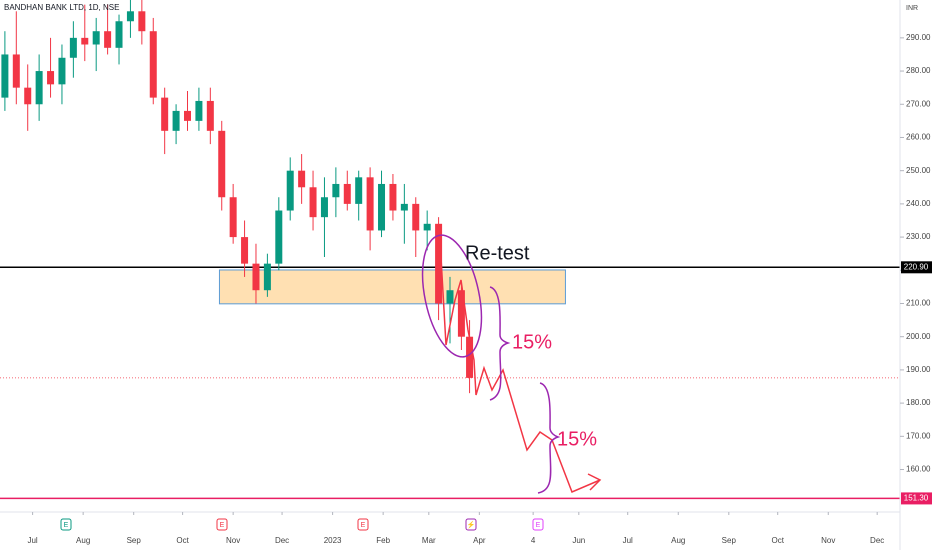 This screenshot has width=932, height=550. I want to click on y-tick-label: 230.00, so click(918, 236).